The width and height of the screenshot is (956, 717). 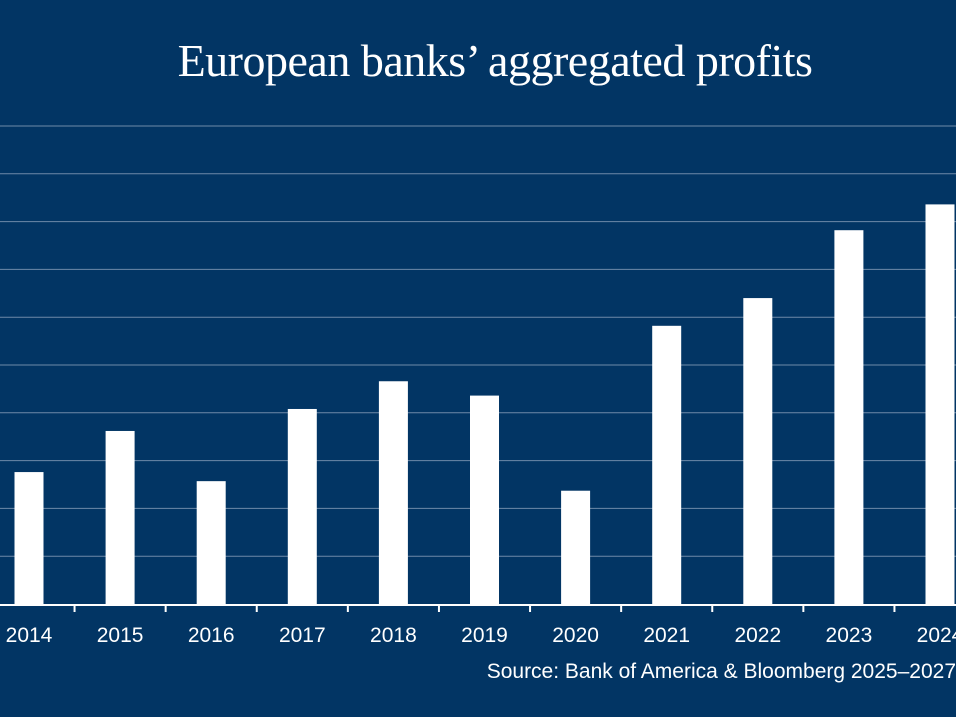 What do you see at coordinates (936, 635) in the screenshot?
I see `x-tick-label: 2024` at bounding box center [936, 635].